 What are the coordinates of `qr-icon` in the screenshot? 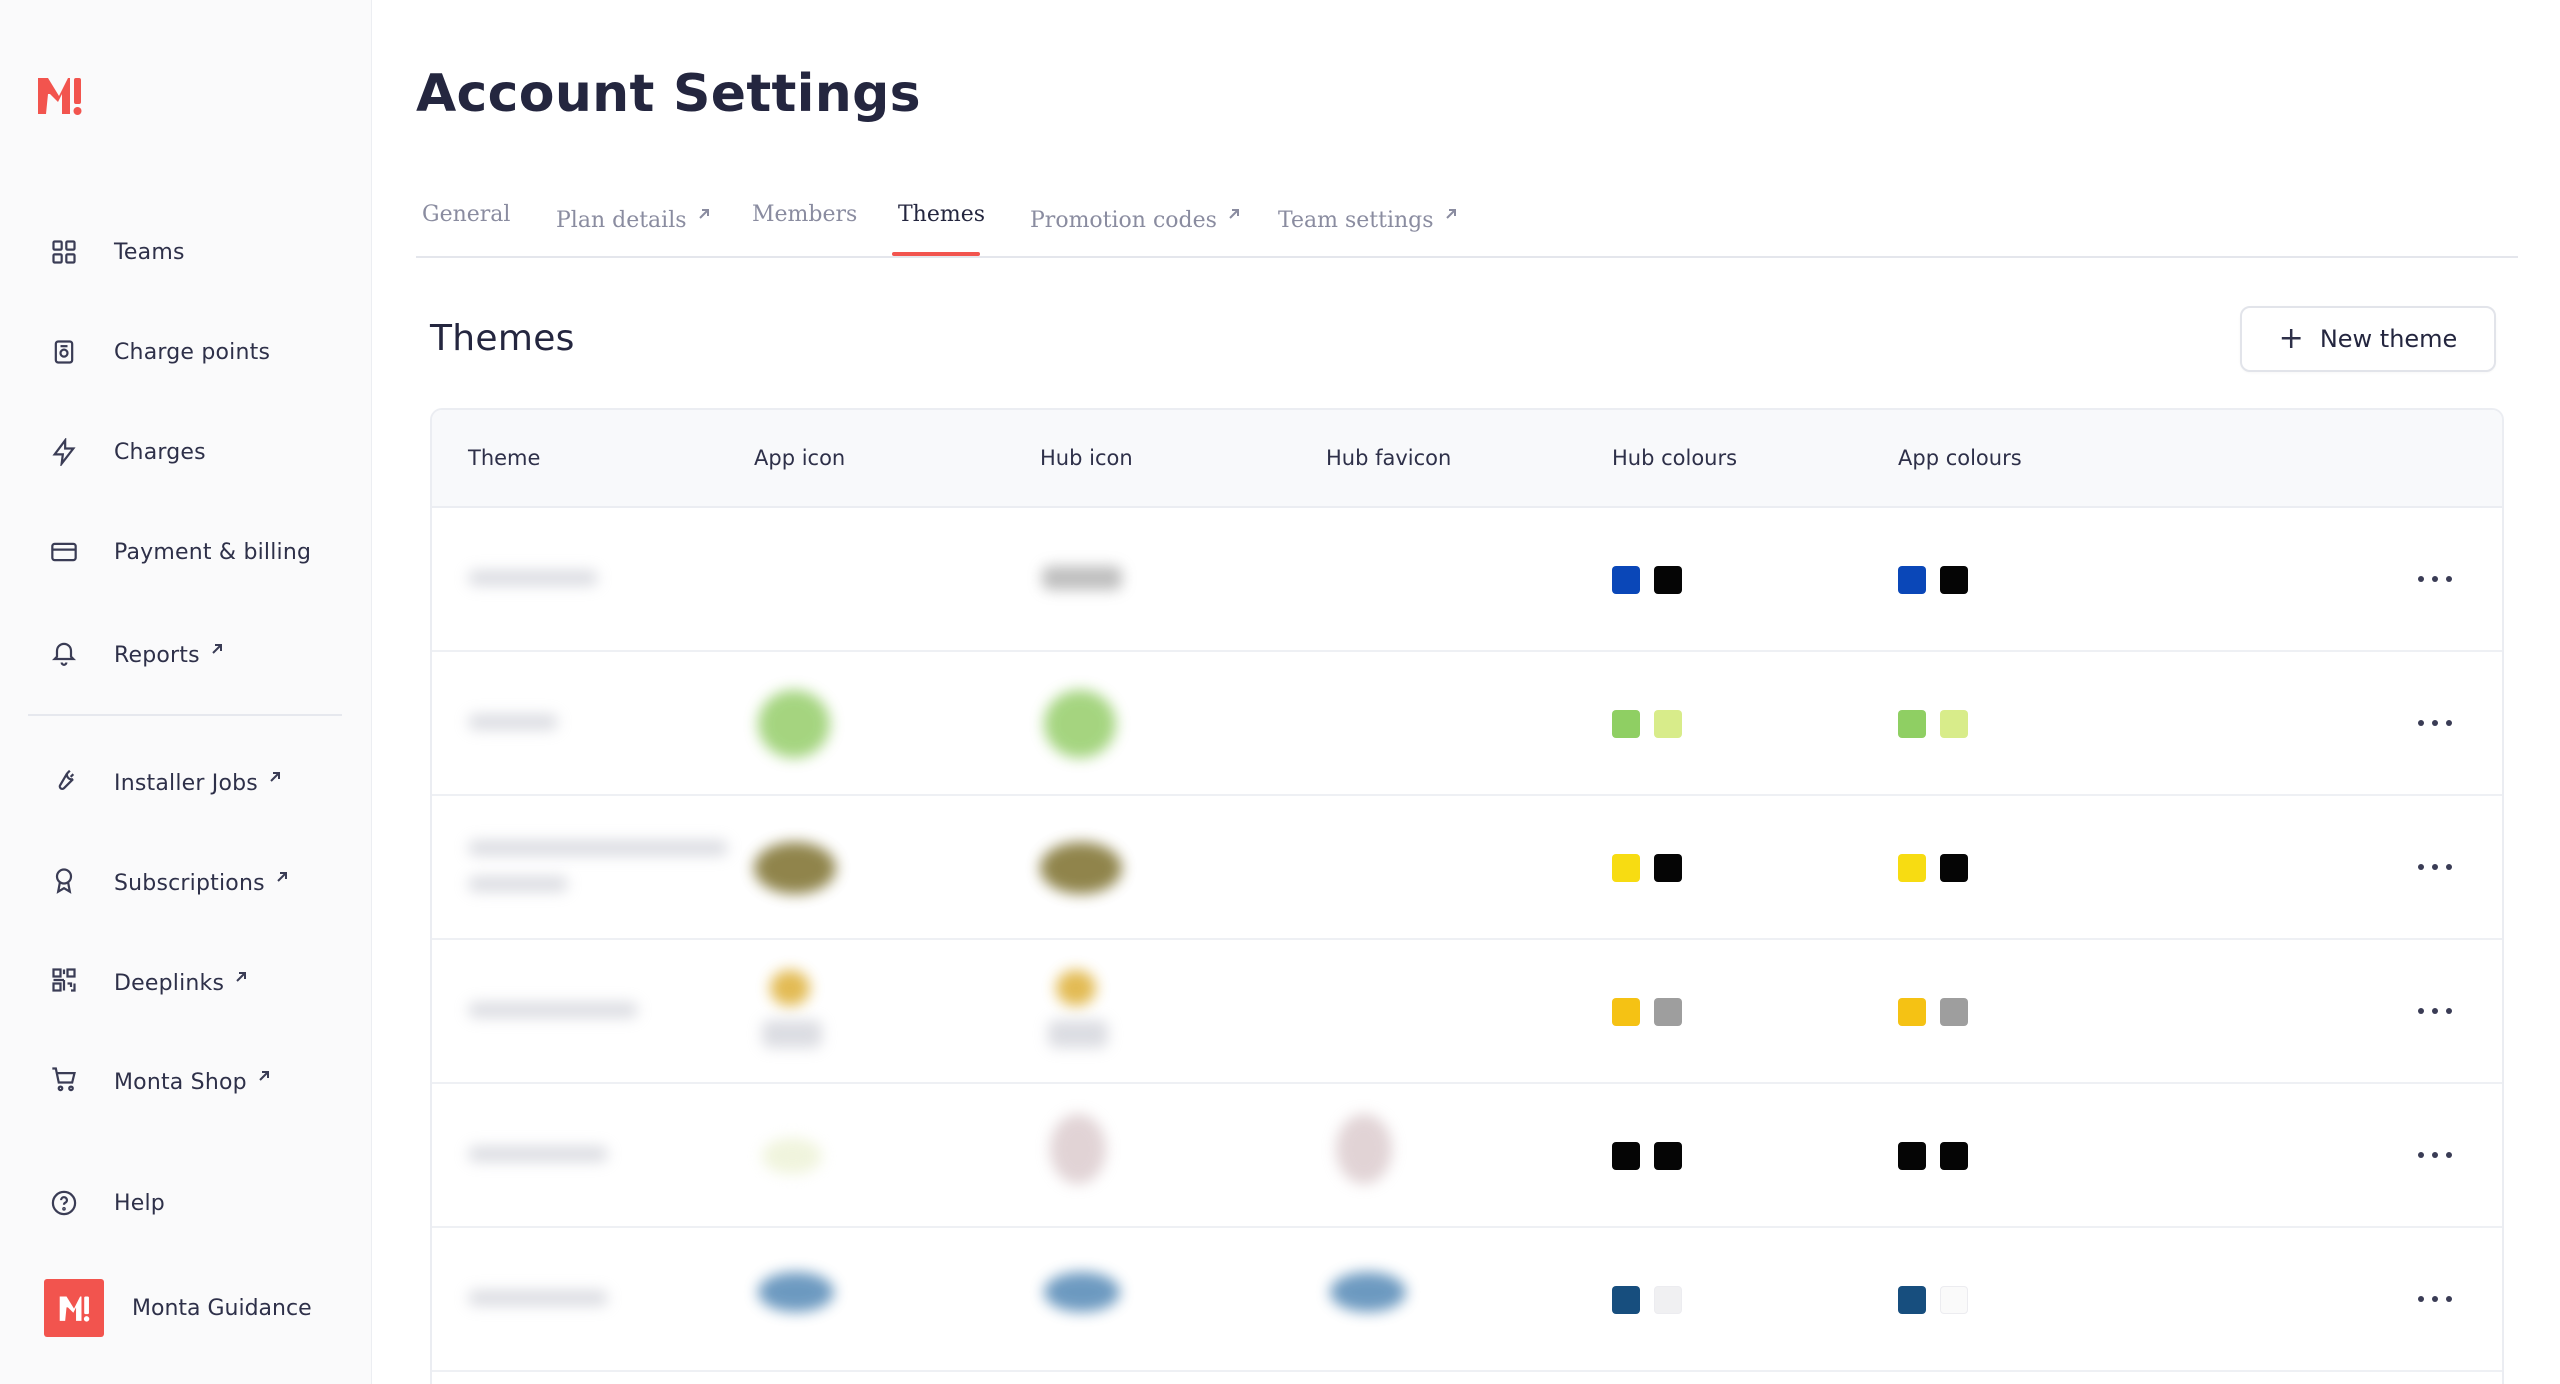 It's located at (54, 980).